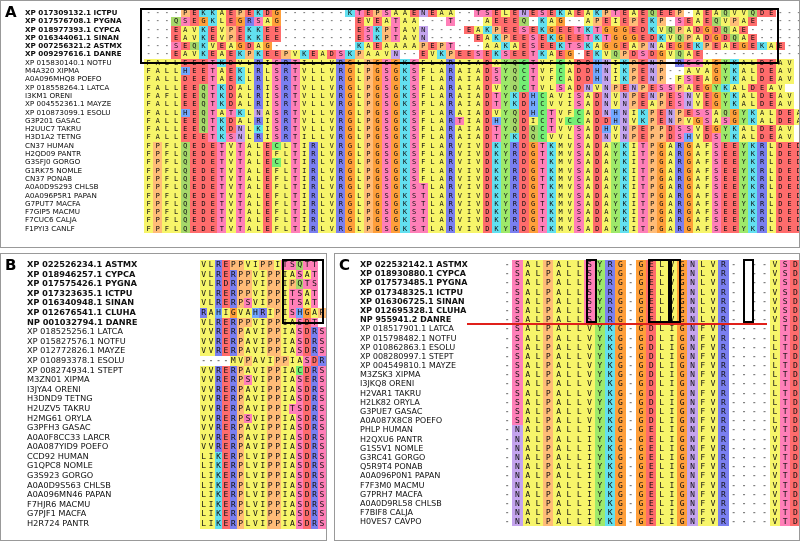  I want to click on sequence-name: XP 017309132.1 ICTPU, so click(71, 13).